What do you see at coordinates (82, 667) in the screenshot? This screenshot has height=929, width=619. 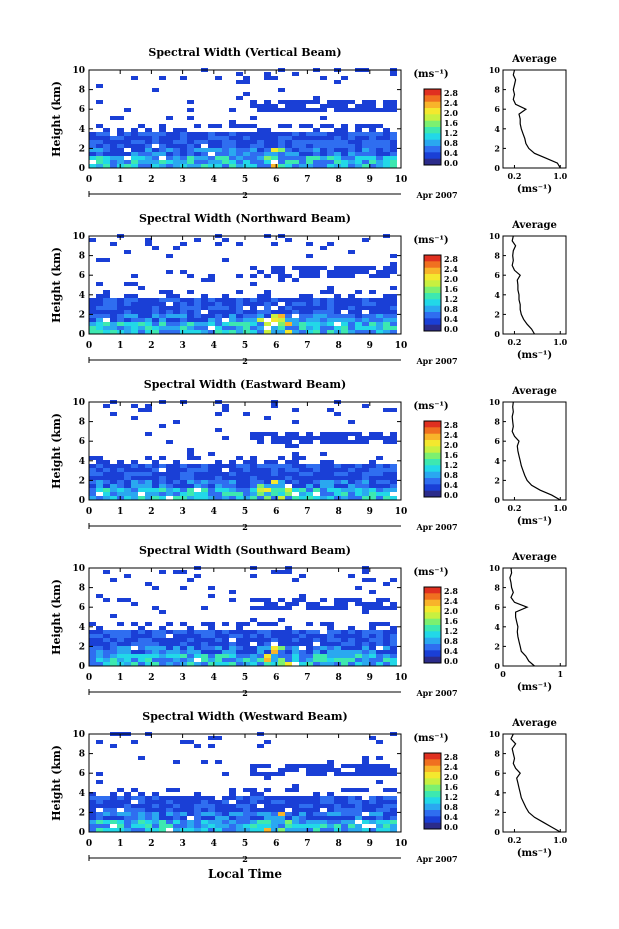 I see `y-tick-label: 0` at bounding box center [82, 667].